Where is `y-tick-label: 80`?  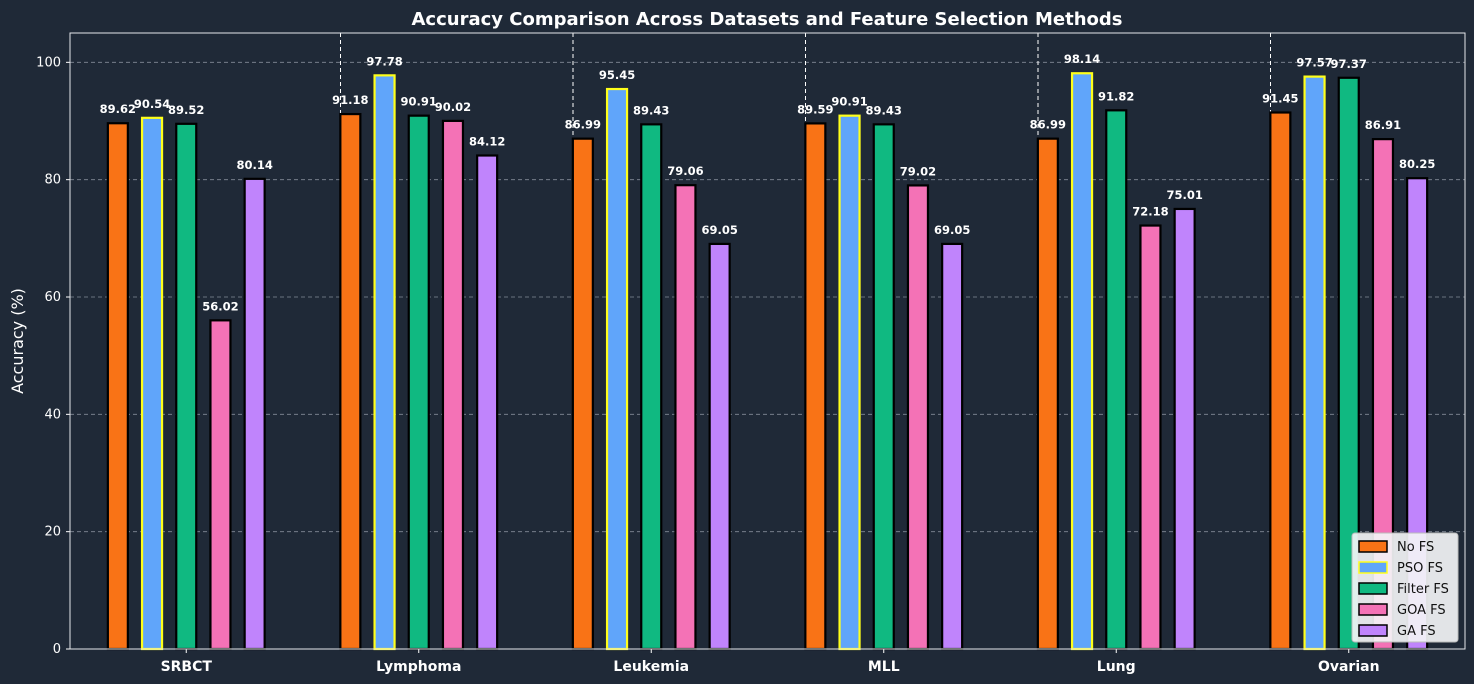 y-tick-label: 80 is located at coordinates (52, 180).